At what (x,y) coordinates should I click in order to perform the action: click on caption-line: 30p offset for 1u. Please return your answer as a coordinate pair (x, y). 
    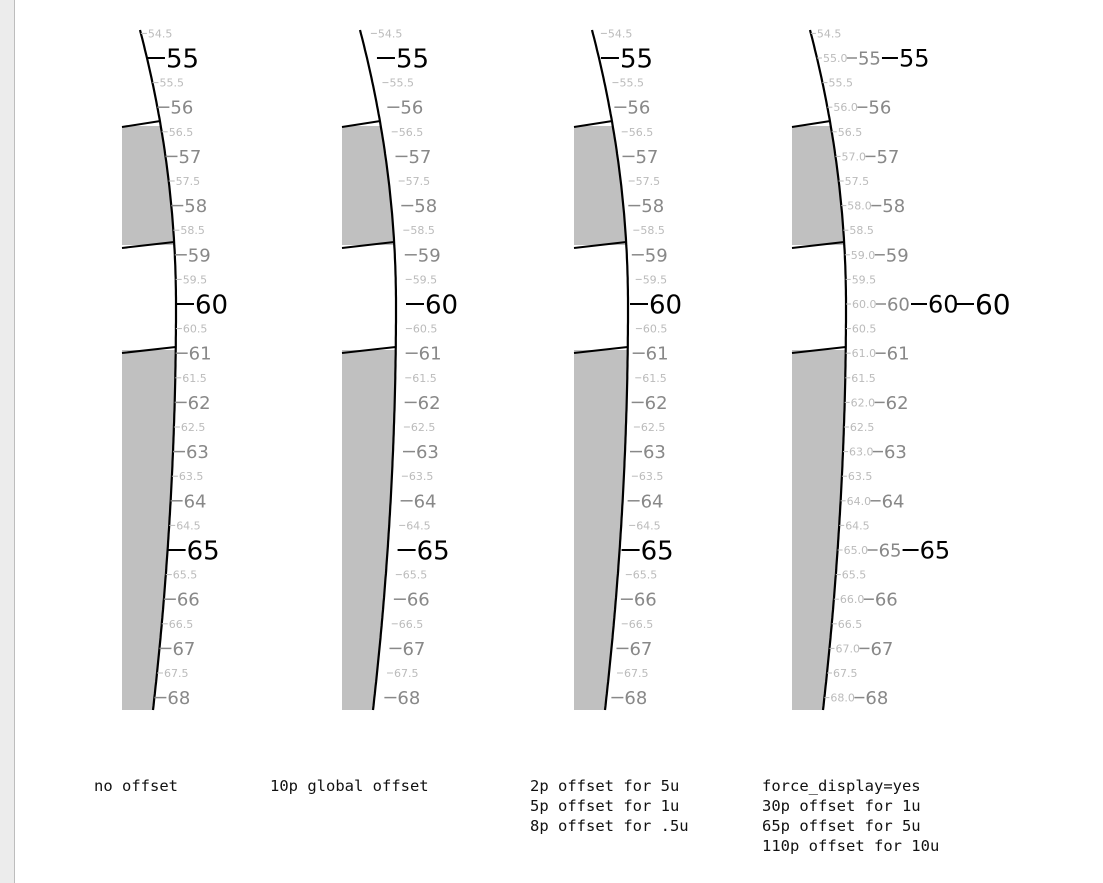
    Looking at the image, I should click on (841, 806).